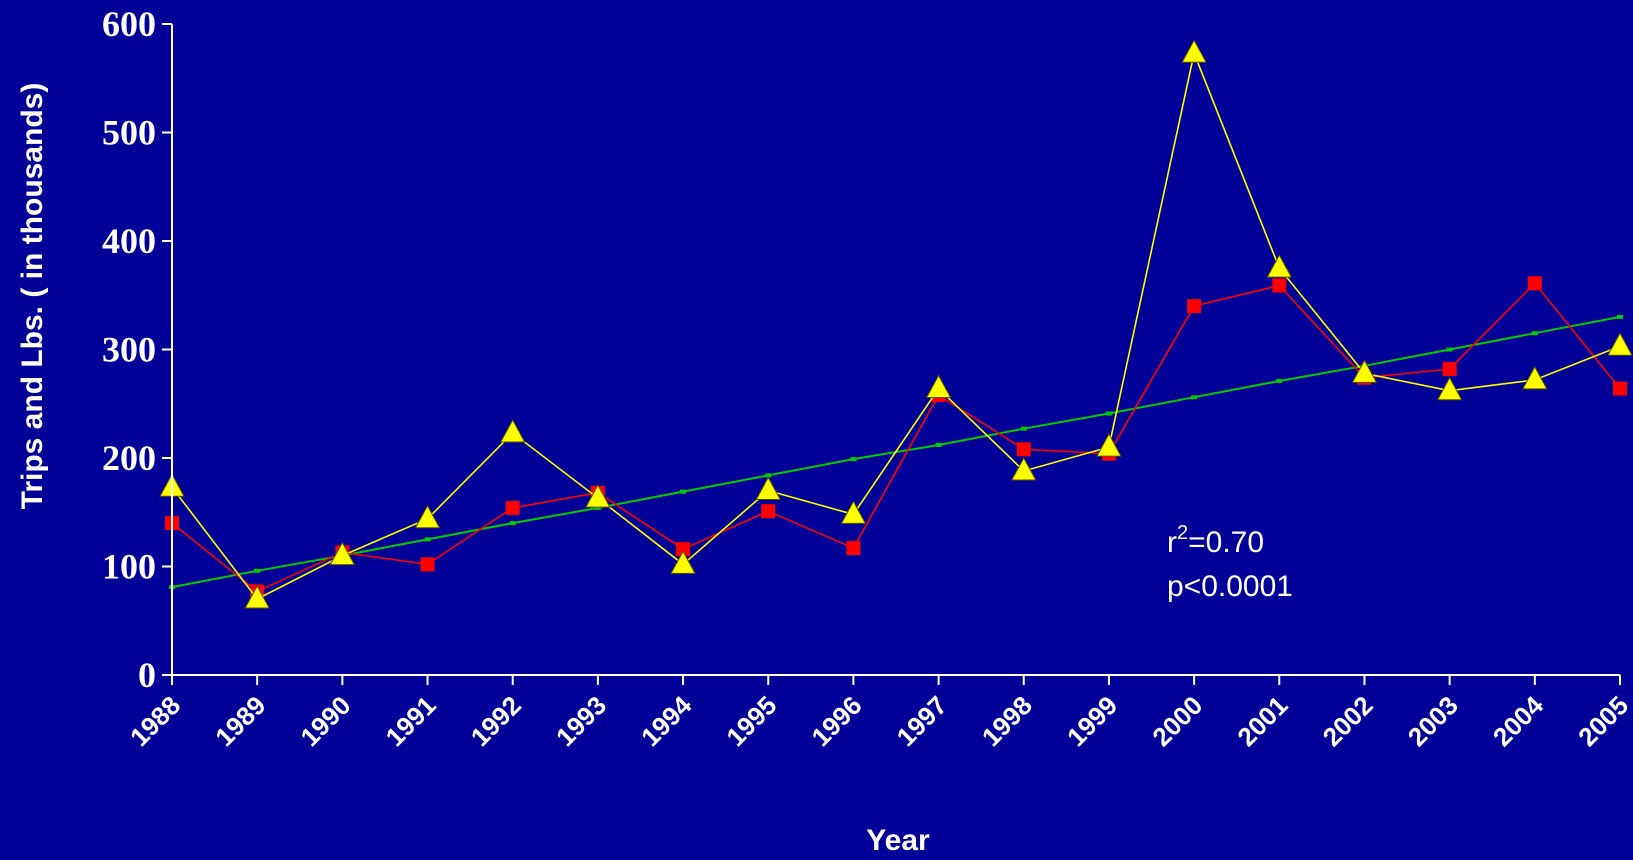  I want to click on x-tick-label: 2001, so click(1262, 721).